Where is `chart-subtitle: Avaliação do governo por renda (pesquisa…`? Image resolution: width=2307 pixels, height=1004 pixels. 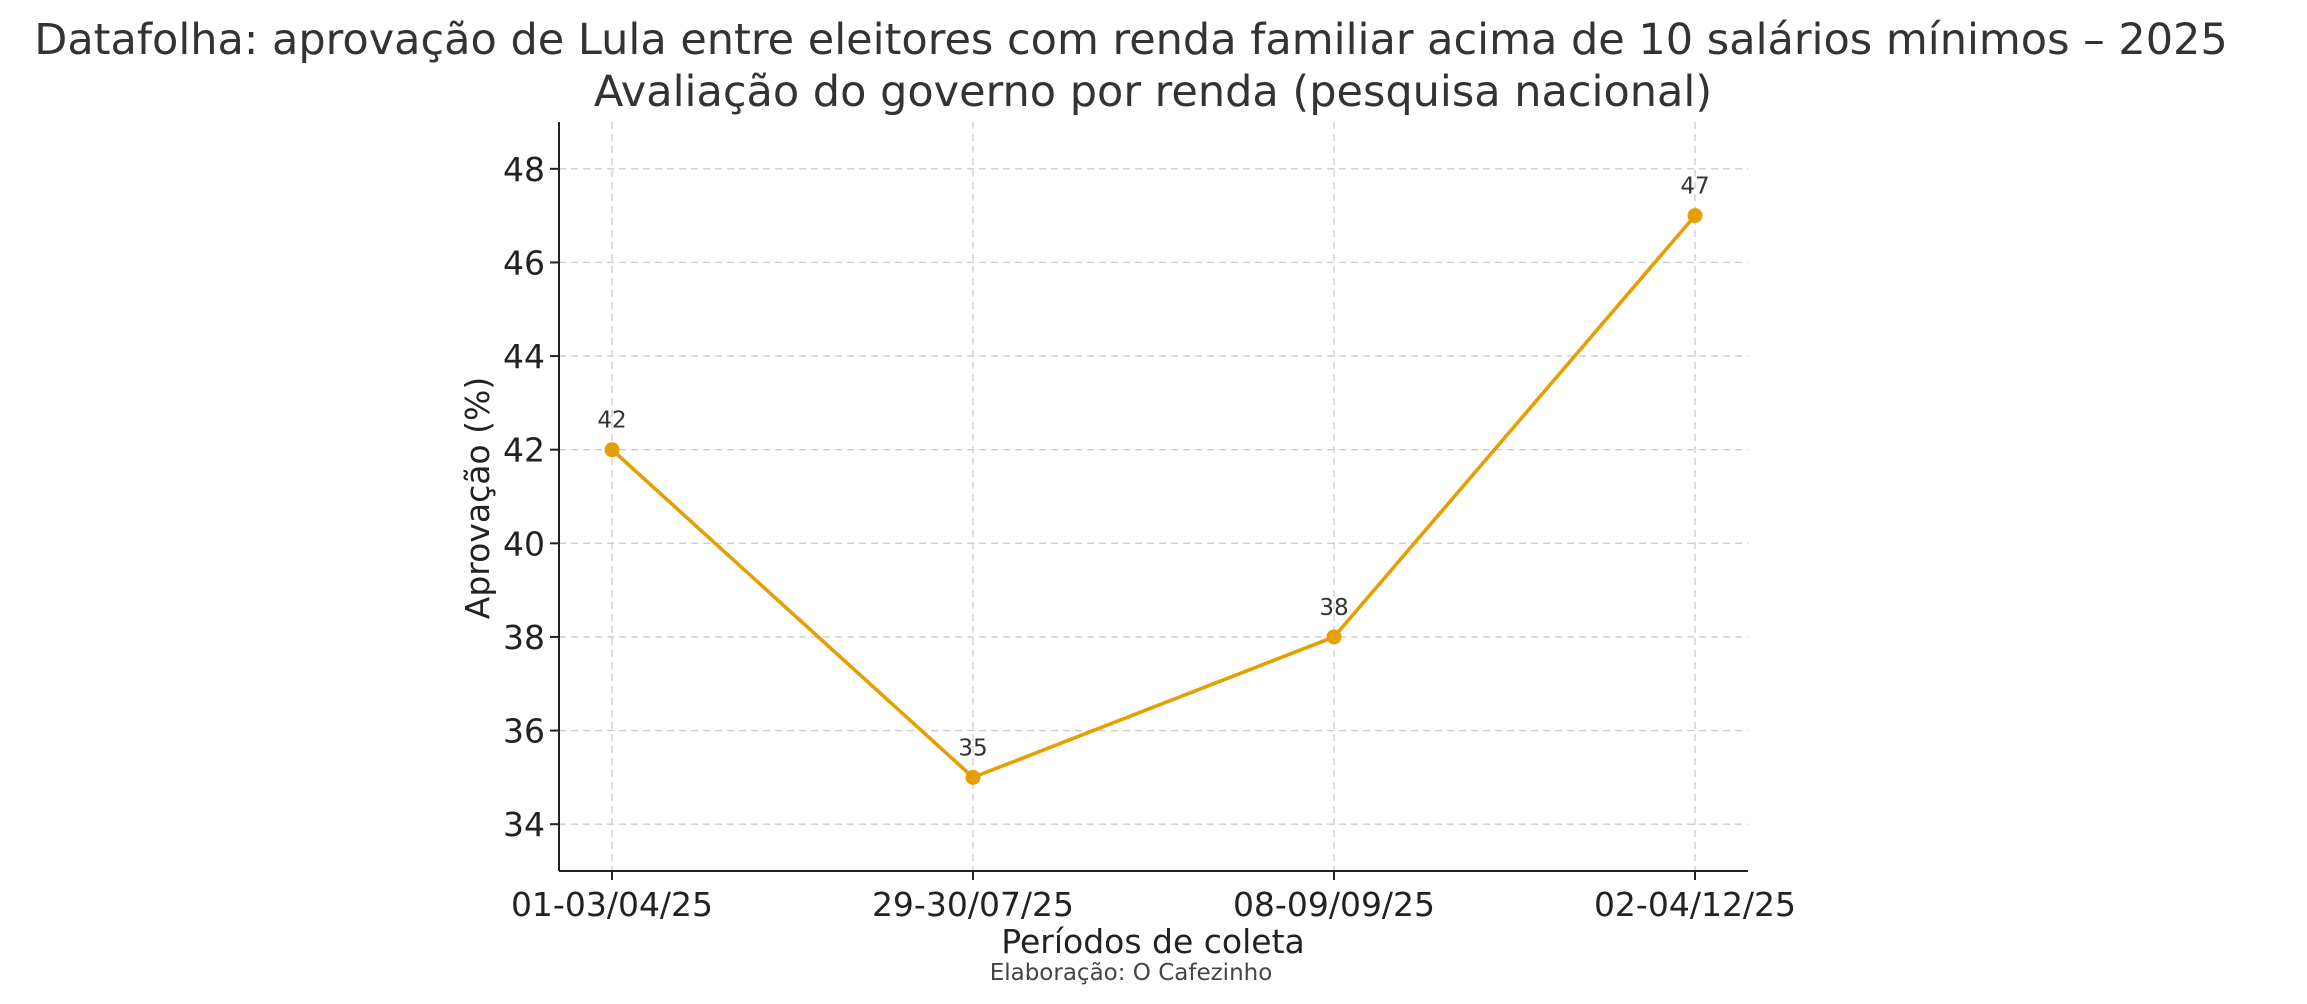 chart-subtitle: Avaliação do governo por renda (pesquisa… is located at coordinates (1153, 92).